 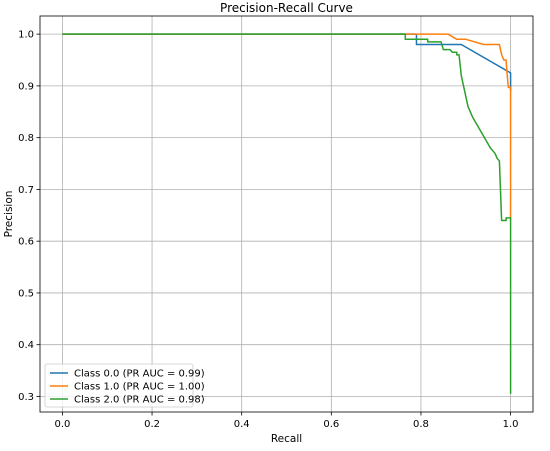 What do you see at coordinates (26, 190) in the screenshot?
I see `y-tick-label: 0.7` at bounding box center [26, 190].